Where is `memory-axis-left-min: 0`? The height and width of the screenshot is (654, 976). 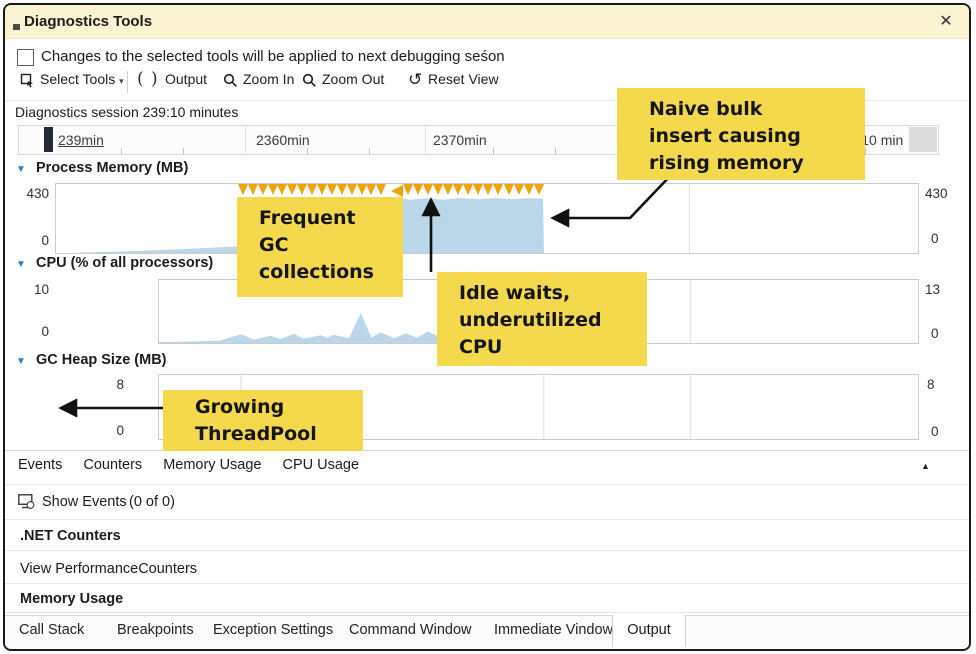
memory-axis-left-min: 0 is located at coordinates (45, 240).